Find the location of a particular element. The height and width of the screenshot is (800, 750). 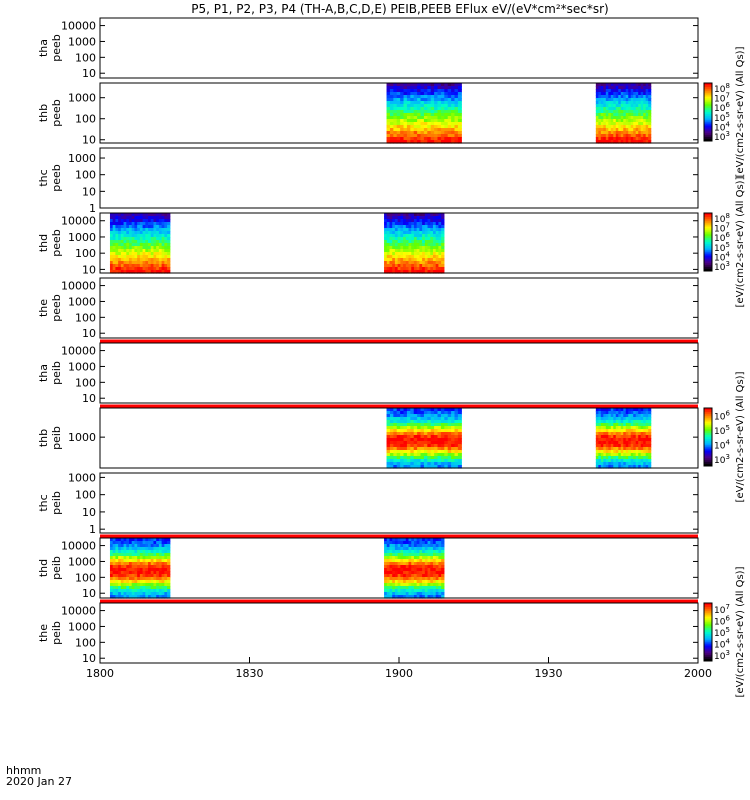

panel-label-instrument: peib is located at coordinates (56, 568).